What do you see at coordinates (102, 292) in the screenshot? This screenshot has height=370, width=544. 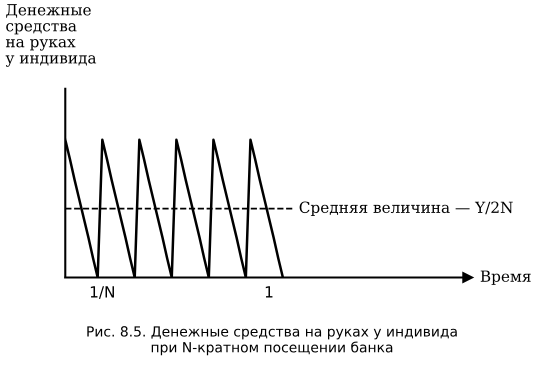 I see `x-tick-label: 1/N` at bounding box center [102, 292].